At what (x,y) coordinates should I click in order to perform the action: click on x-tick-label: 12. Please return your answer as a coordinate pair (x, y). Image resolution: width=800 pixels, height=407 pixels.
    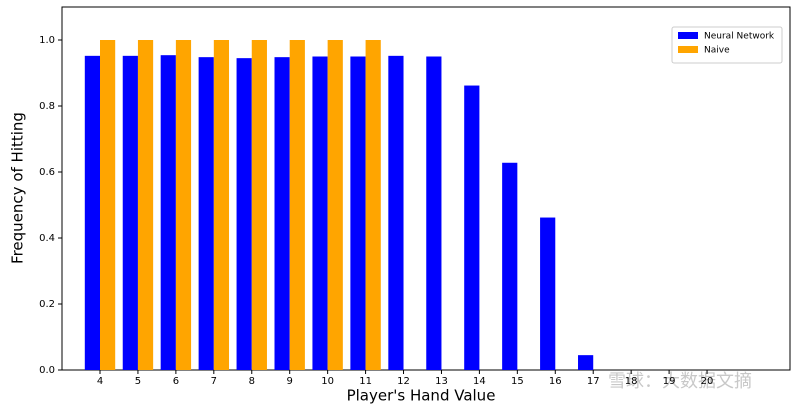
    Looking at the image, I should click on (403, 381).